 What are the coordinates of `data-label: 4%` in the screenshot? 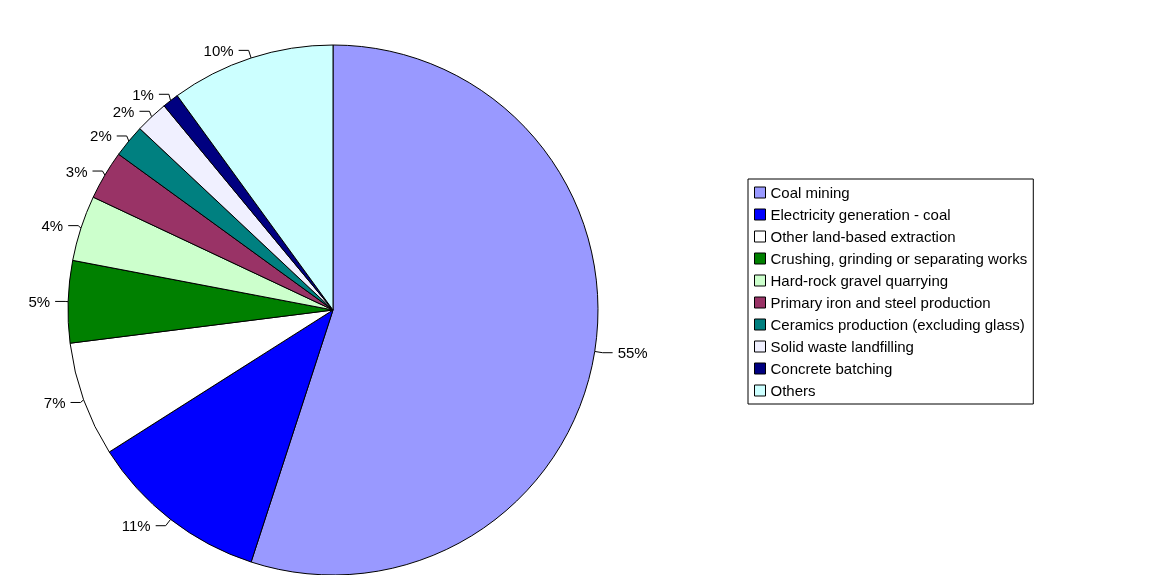 It's located at (52, 226).